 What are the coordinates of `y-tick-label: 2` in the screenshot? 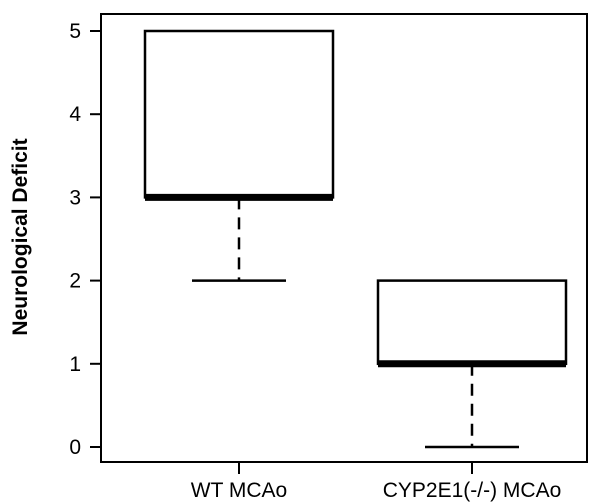 It's located at (75, 281).